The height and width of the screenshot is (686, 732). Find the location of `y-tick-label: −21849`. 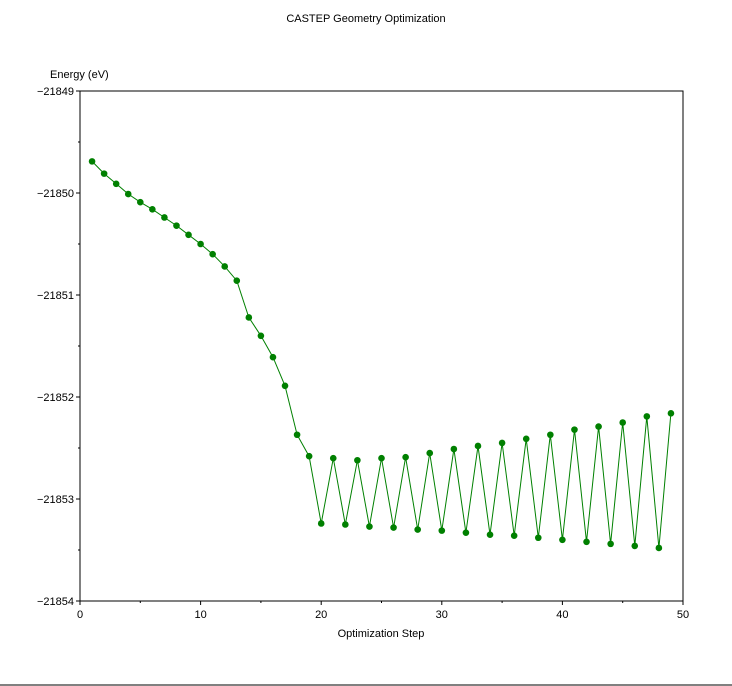

y-tick-label: −21849 is located at coordinates (55, 92).